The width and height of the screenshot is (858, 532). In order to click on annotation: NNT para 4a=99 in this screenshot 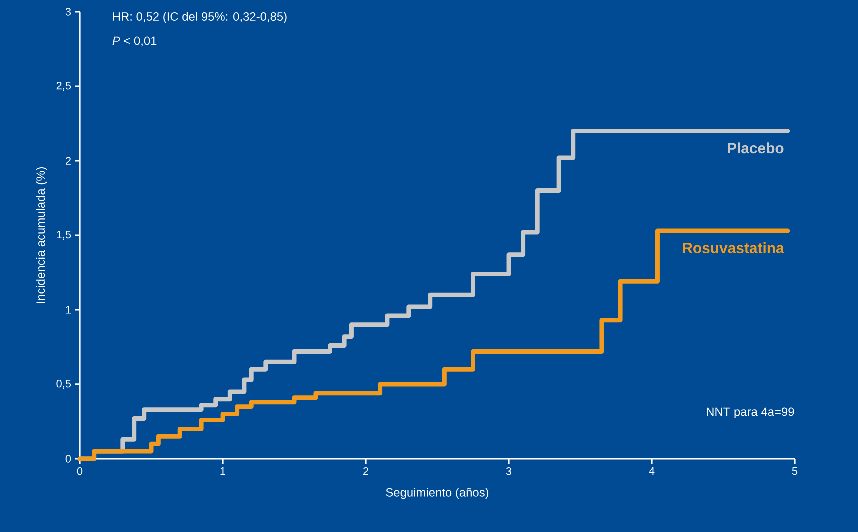, I will do `click(750, 413)`.